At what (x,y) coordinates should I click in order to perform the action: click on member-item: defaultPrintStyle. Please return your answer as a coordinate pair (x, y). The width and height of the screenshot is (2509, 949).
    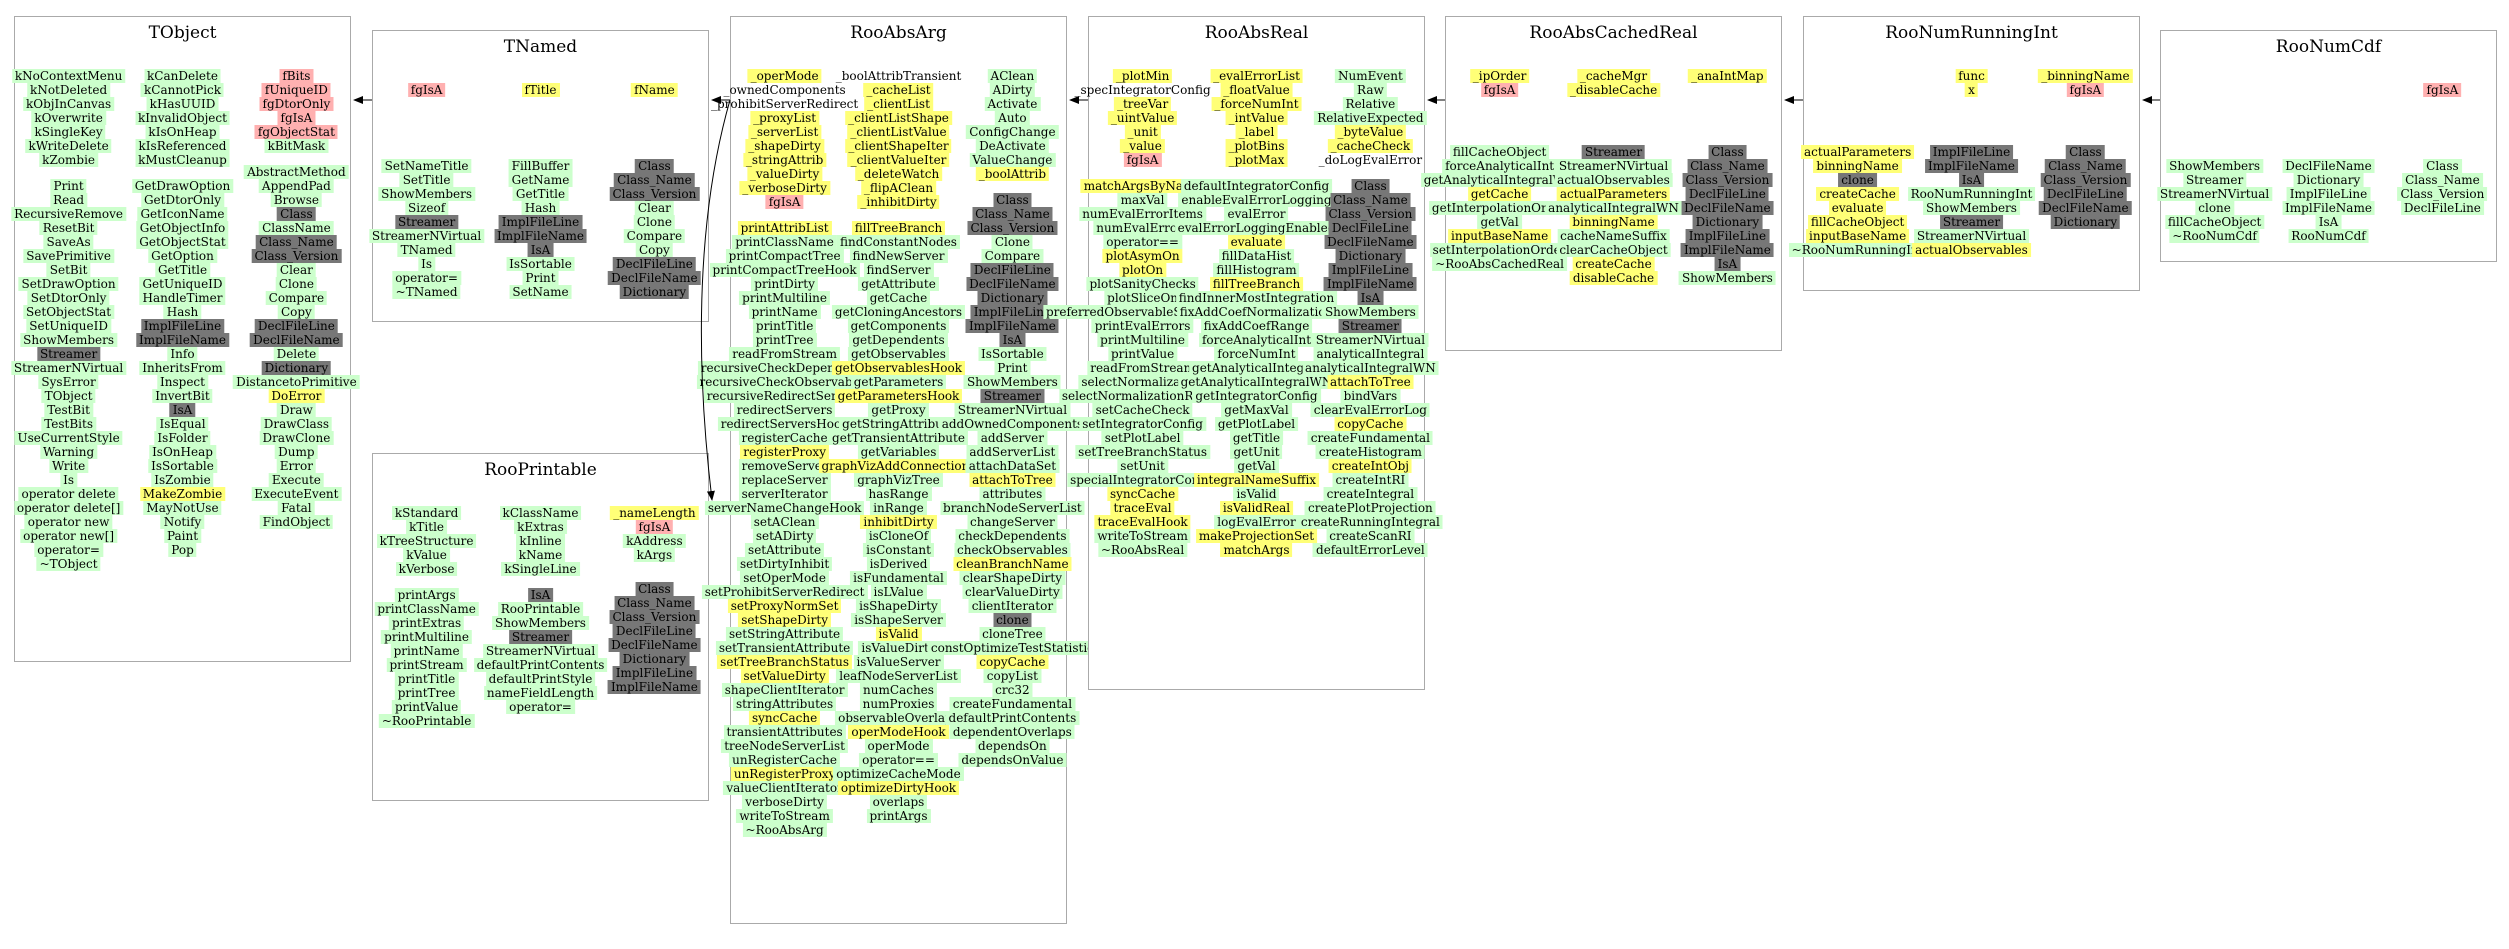
    Looking at the image, I should click on (540, 679).